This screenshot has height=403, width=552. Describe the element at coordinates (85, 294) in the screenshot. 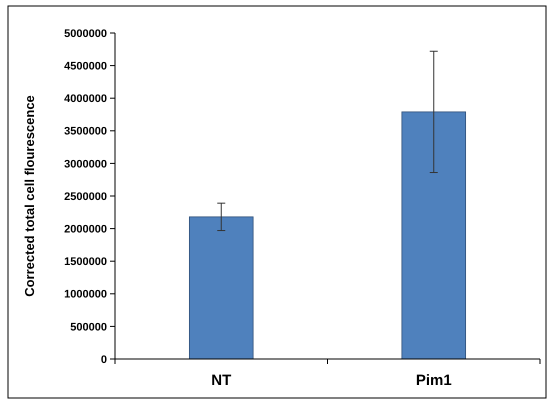

I see `y-tick-label: 1000000` at that location.